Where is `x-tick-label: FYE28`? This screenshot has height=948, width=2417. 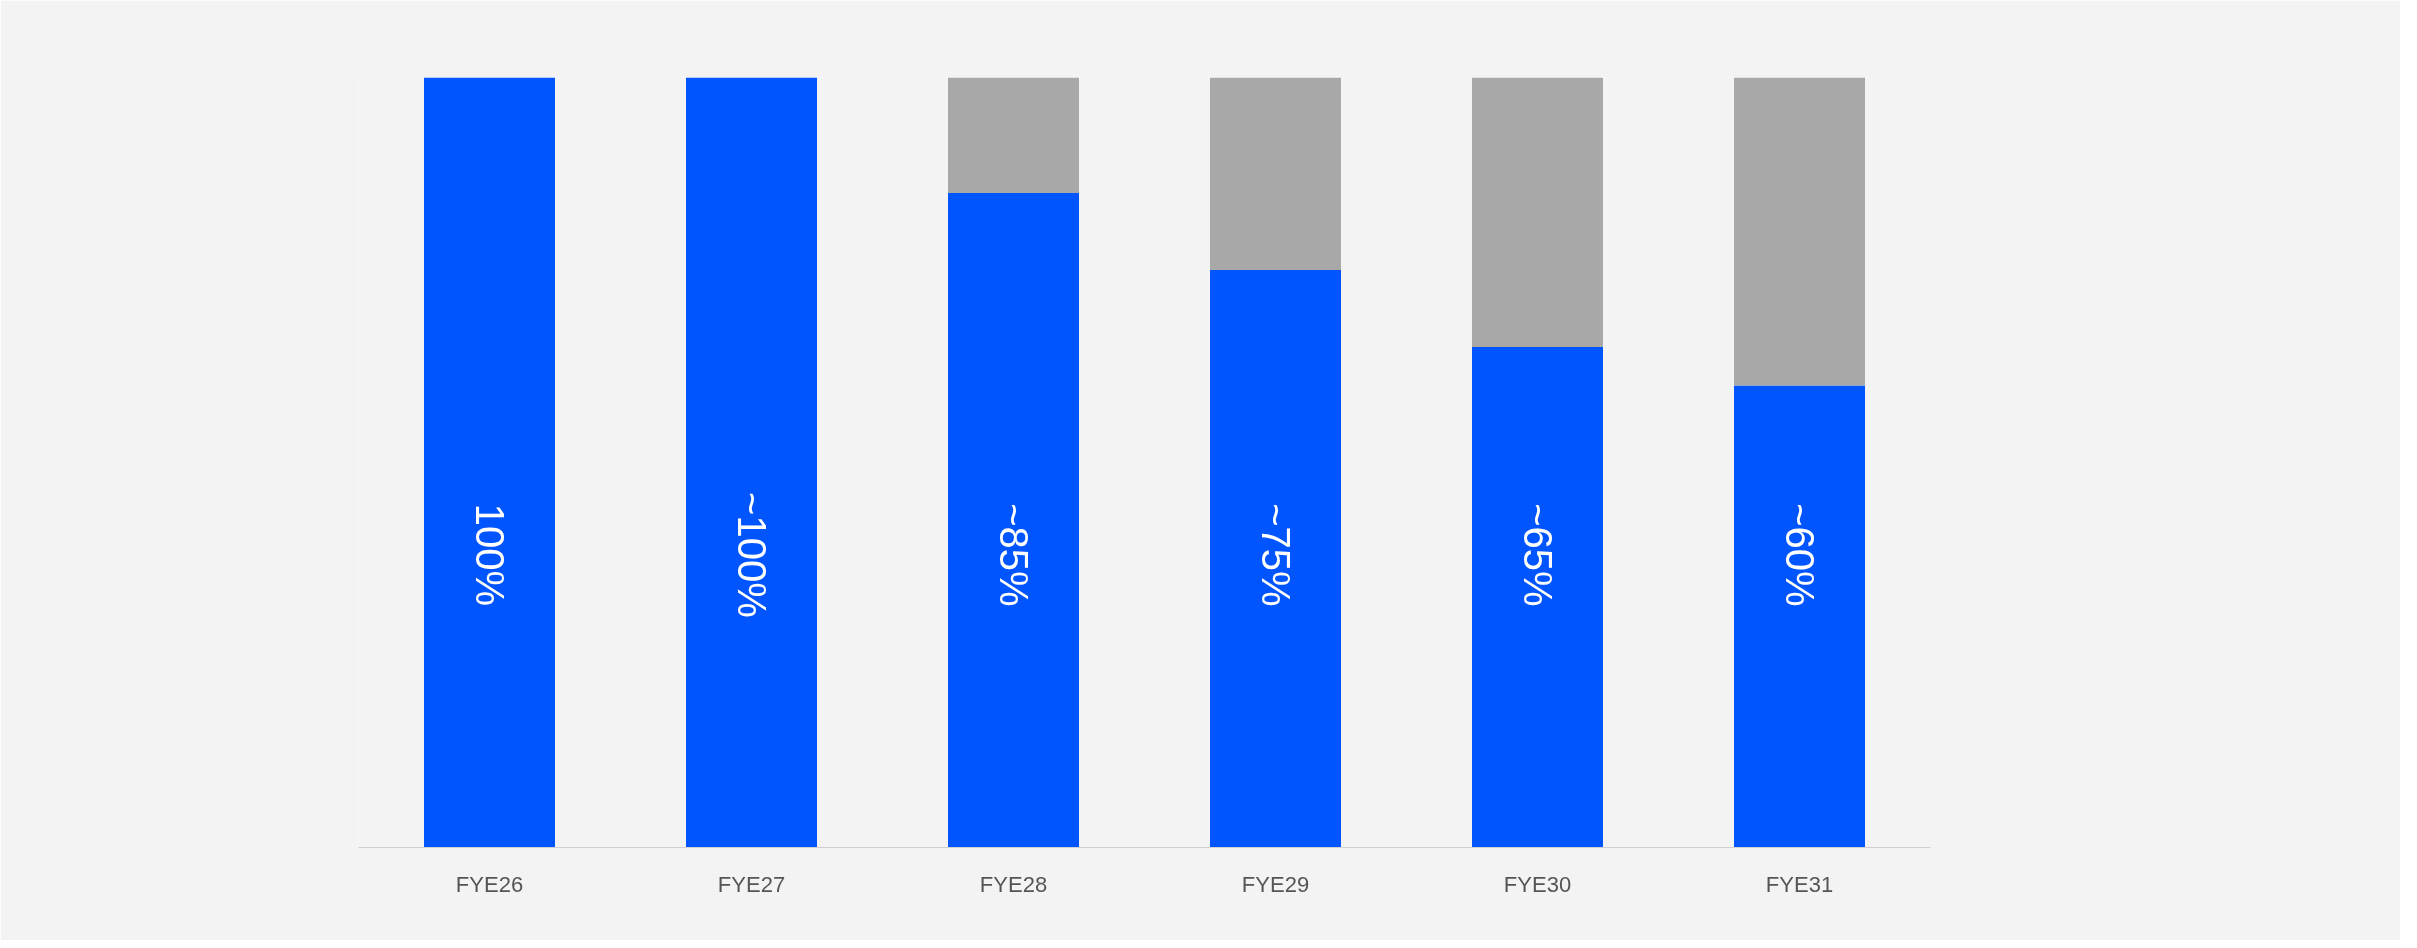 x-tick-label: FYE28 is located at coordinates (1013, 884).